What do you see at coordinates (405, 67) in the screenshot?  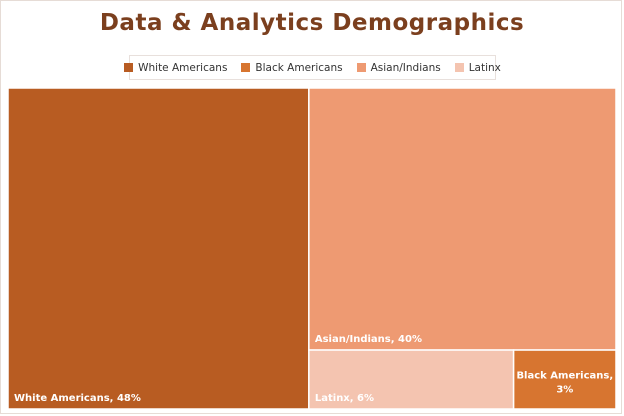 I see `legend-label: Asian/Indians` at bounding box center [405, 67].